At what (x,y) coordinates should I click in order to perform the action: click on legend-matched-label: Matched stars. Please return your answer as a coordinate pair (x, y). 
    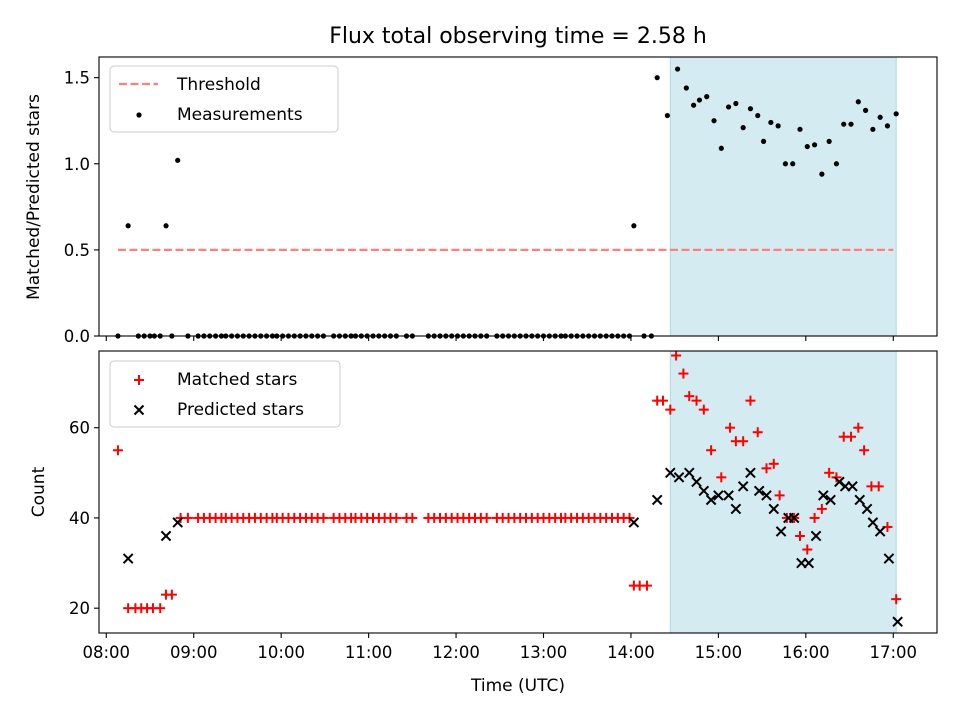
    Looking at the image, I should click on (237, 380).